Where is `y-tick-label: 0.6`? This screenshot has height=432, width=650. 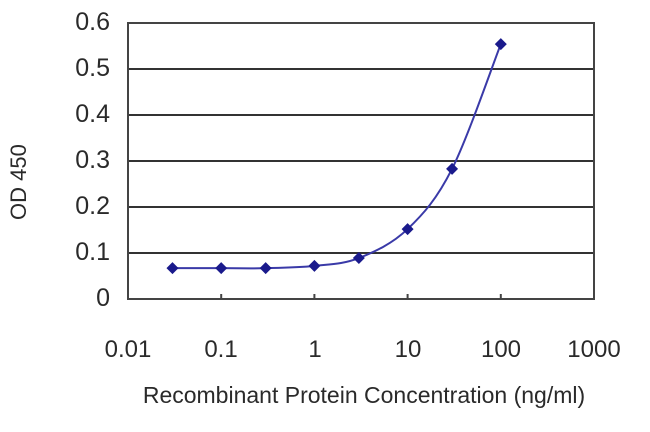 y-tick-label: 0.6 is located at coordinates (92, 22).